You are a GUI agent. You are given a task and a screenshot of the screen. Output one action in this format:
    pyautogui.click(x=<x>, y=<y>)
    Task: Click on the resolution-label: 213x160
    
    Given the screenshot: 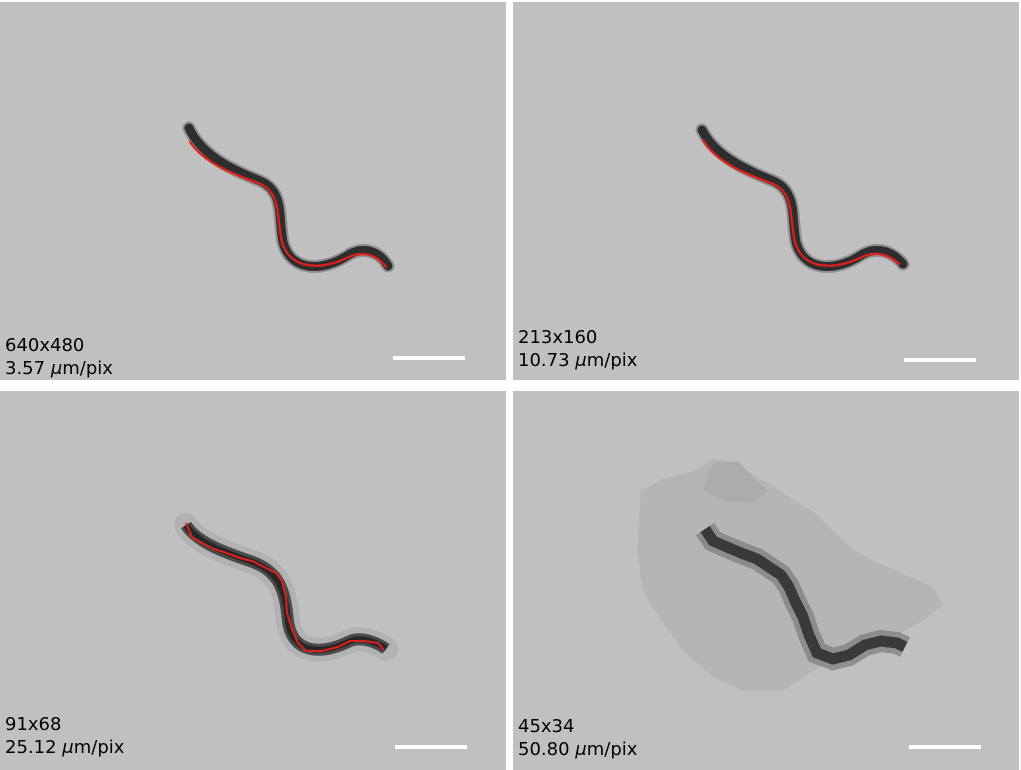 What is the action you would take?
    pyautogui.click(x=558, y=337)
    